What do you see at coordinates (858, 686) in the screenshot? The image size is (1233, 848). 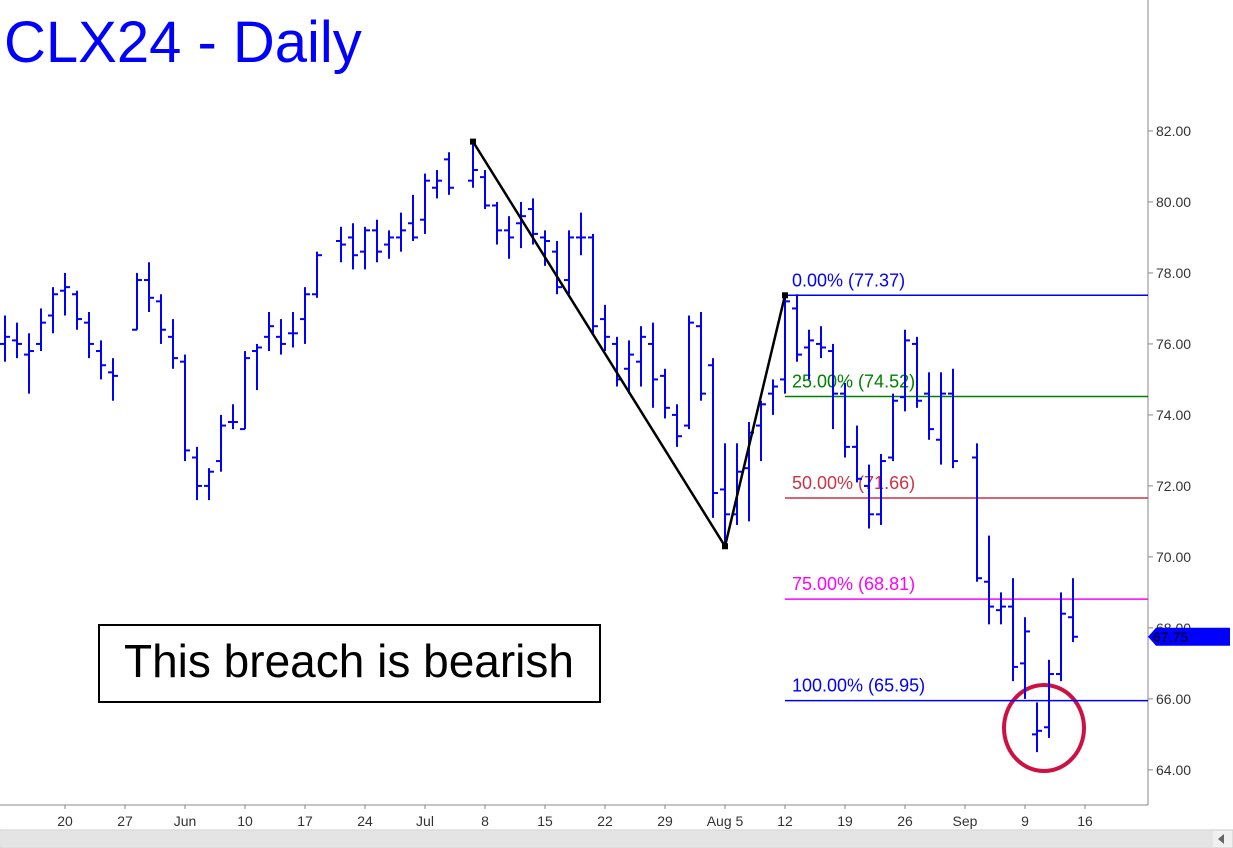 I see `fib-label: 100.00% (65.95)` at bounding box center [858, 686].